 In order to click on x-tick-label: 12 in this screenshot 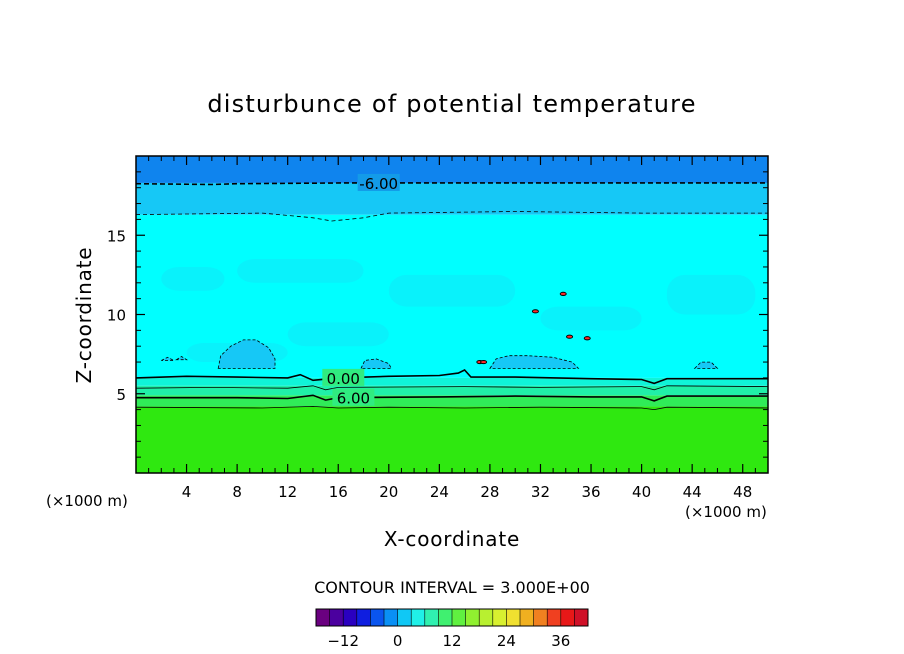, I will do `click(287, 492)`.